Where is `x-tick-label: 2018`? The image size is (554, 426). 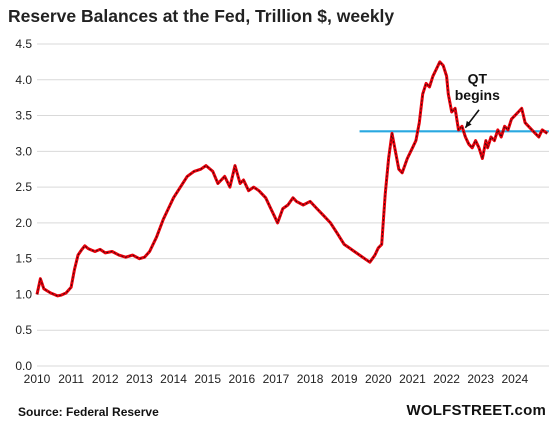 x-tick-label: 2018 is located at coordinates (310, 379).